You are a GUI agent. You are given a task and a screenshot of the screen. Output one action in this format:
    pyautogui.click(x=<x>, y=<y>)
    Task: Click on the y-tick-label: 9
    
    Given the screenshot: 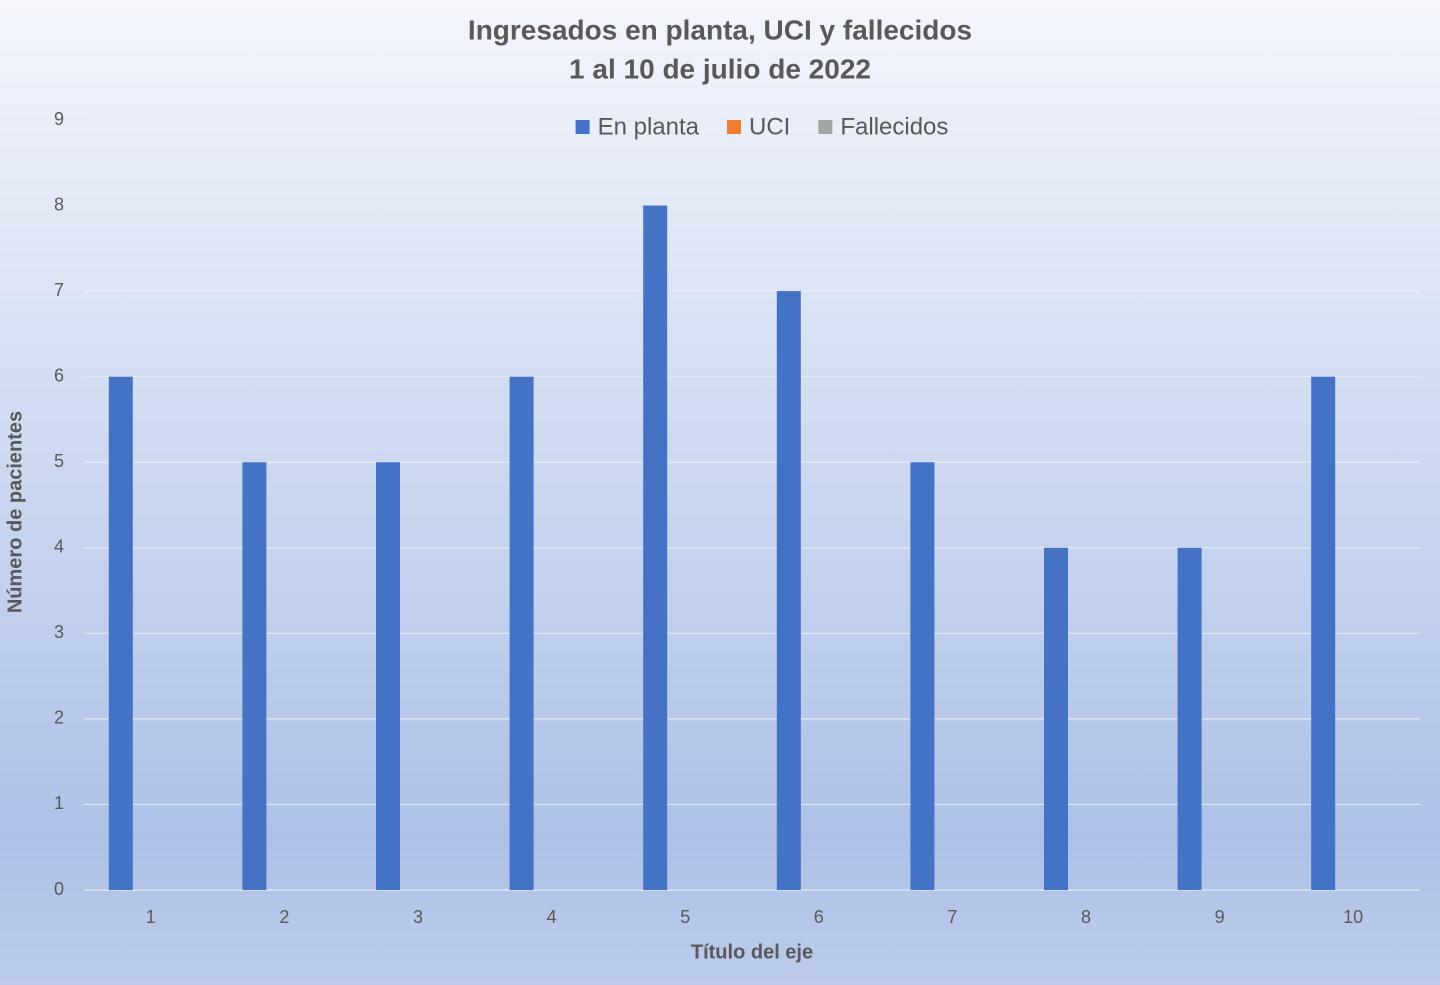 What is the action you would take?
    pyautogui.click(x=59, y=119)
    